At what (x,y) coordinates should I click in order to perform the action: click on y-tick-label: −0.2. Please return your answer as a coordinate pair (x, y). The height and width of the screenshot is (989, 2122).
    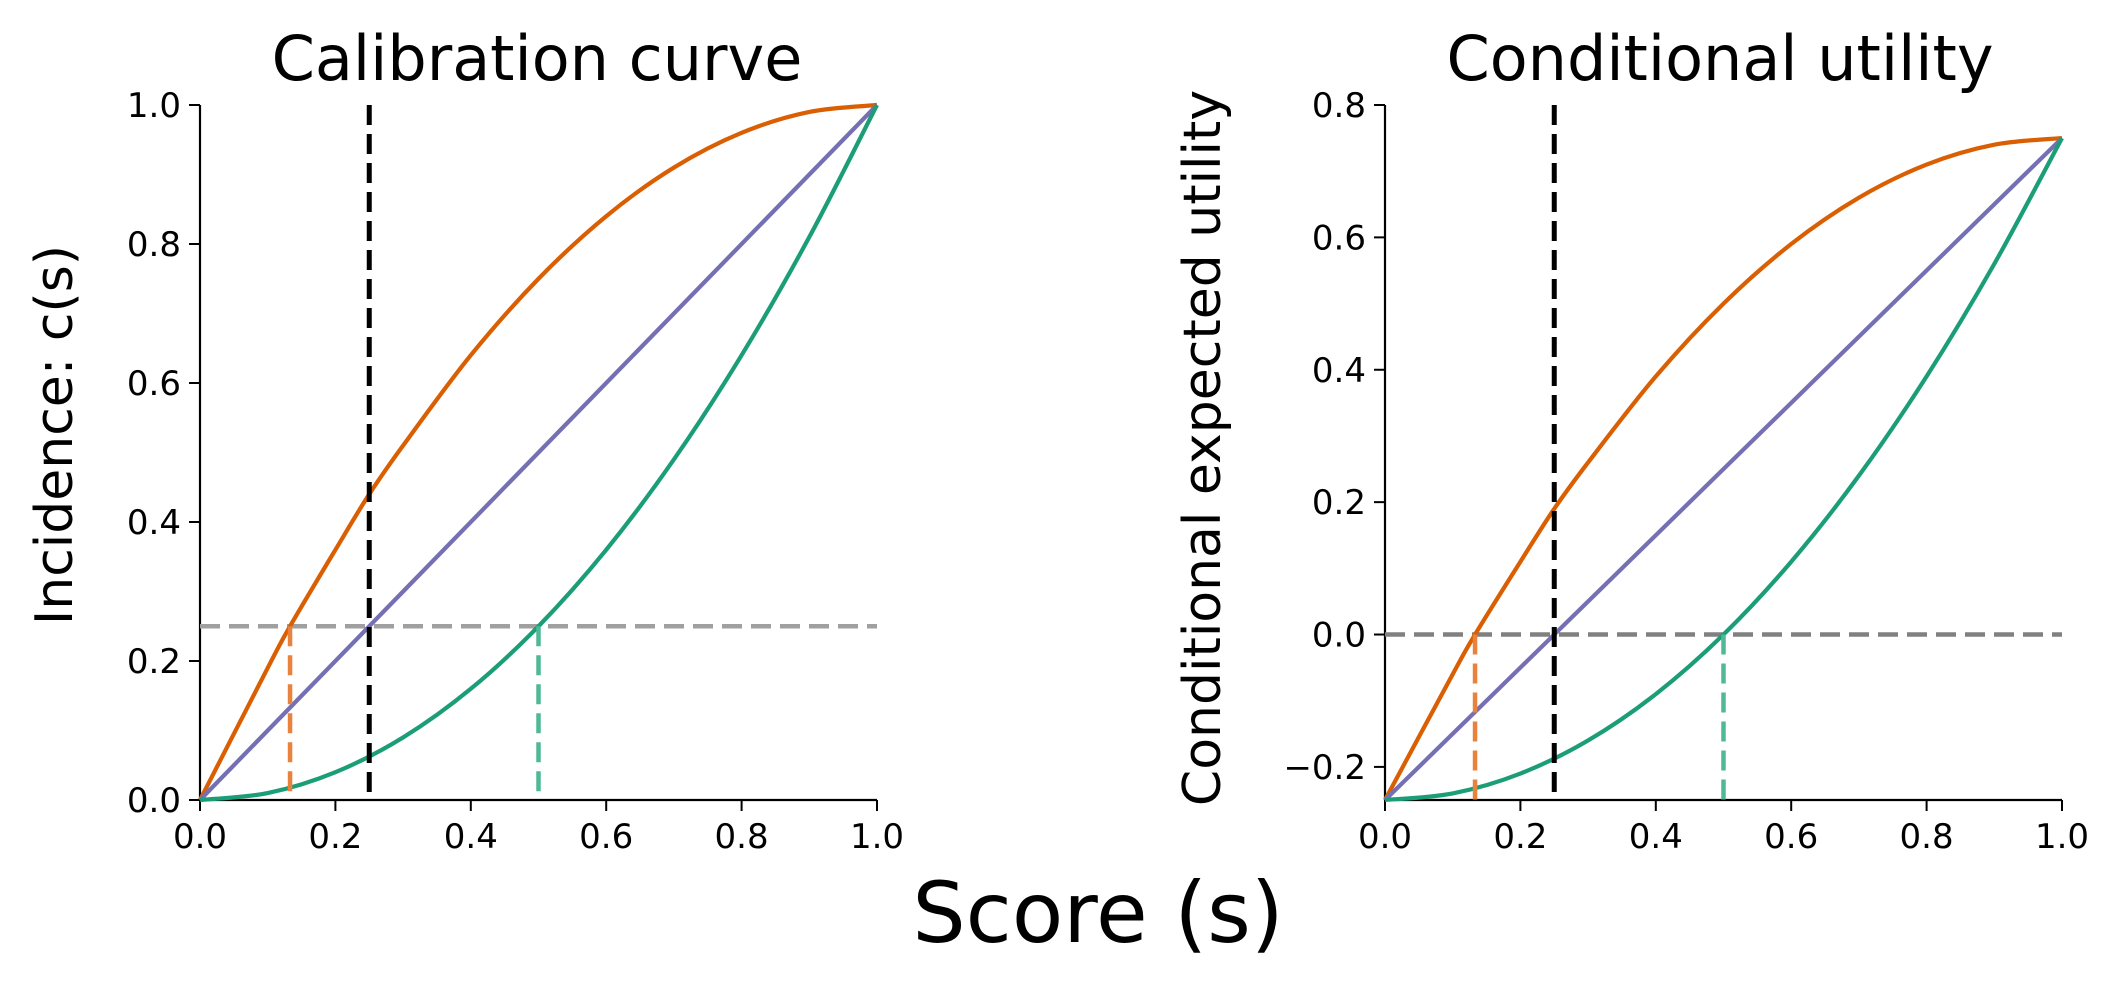
    Looking at the image, I should click on (1324, 768).